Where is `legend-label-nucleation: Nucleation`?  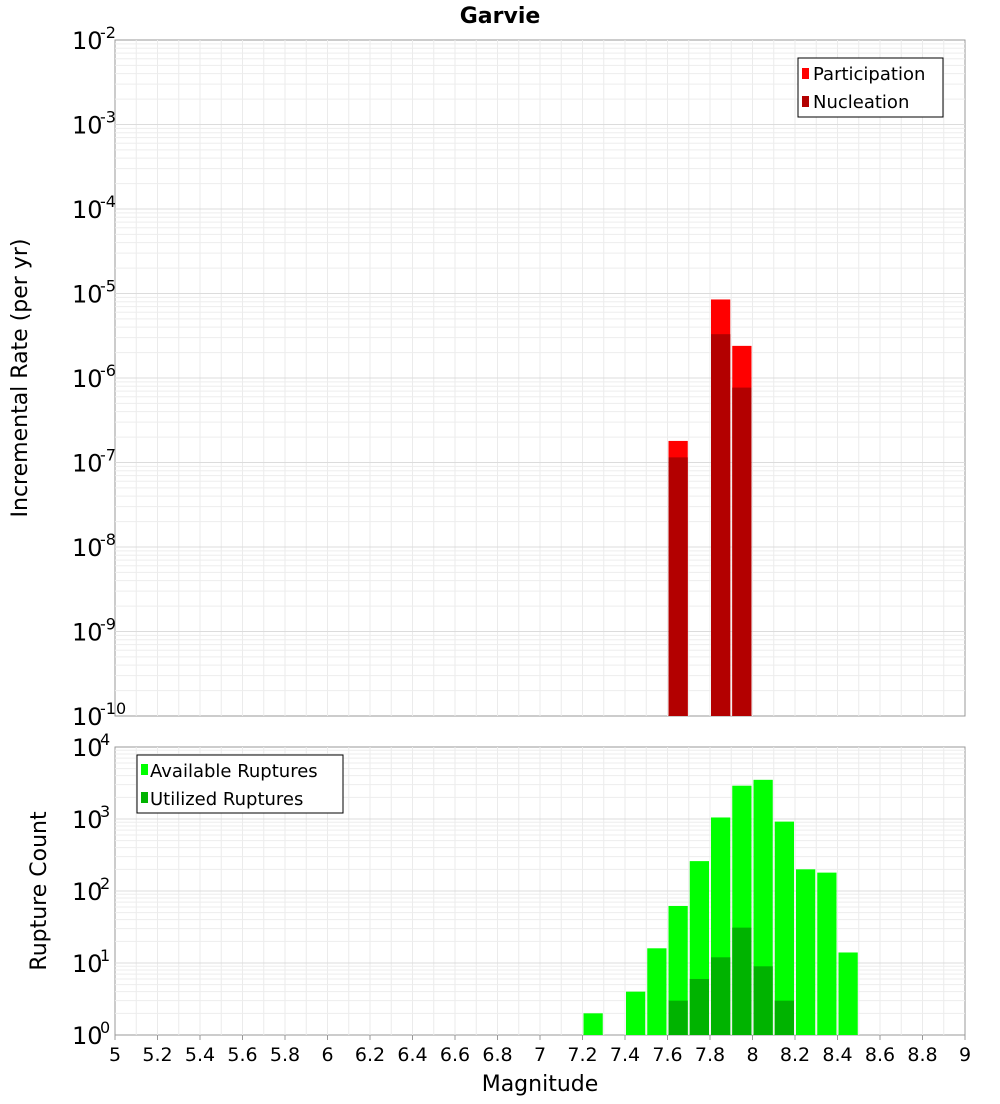
legend-label-nucleation: Nucleation is located at coordinates (861, 102).